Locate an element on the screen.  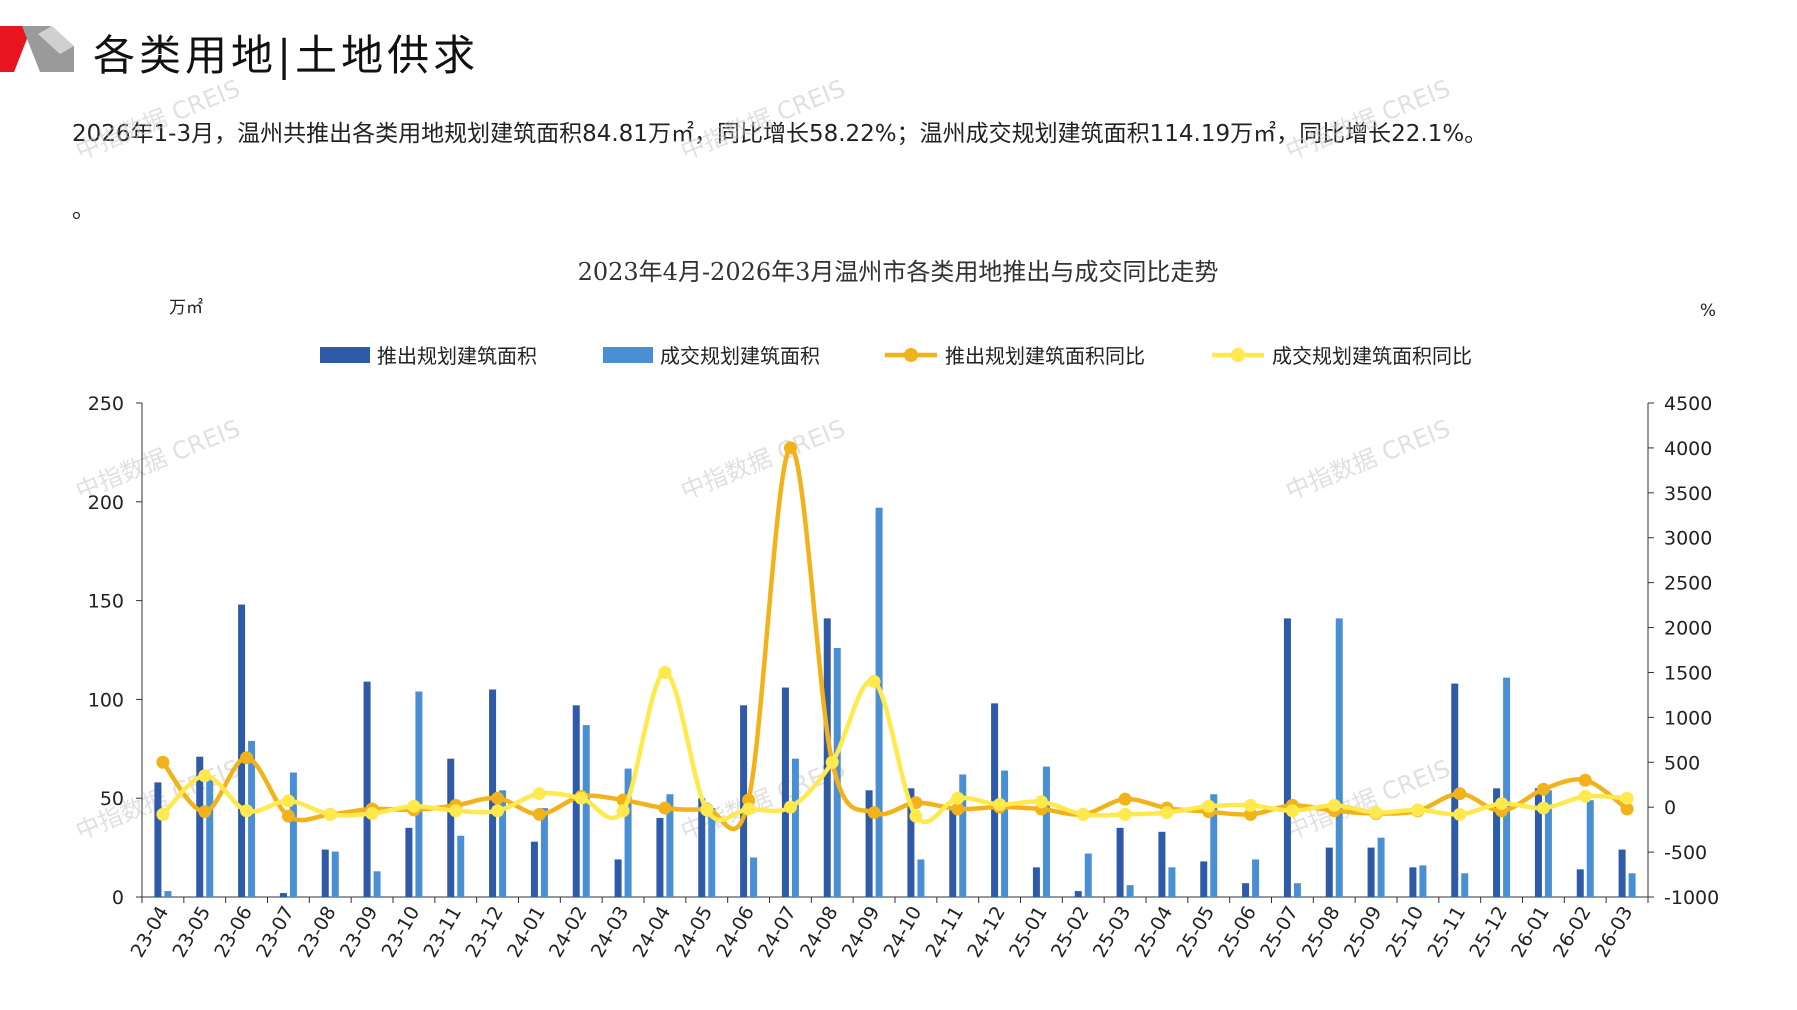
x-tick-label: 23-10 is located at coordinates (401, 932).